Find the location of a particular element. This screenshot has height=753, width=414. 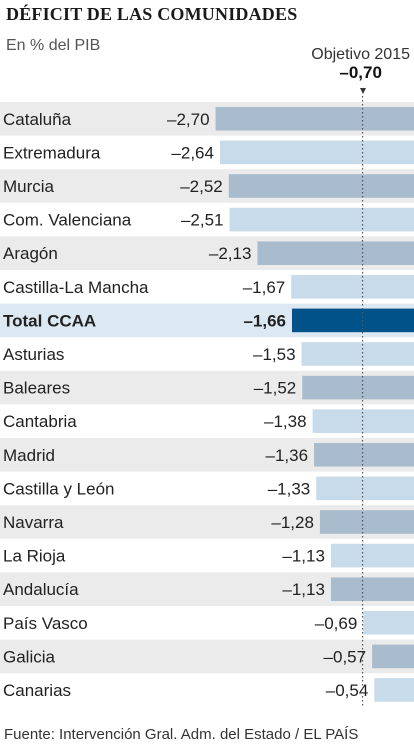

category-label: Murcia is located at coordinates (29, 186).